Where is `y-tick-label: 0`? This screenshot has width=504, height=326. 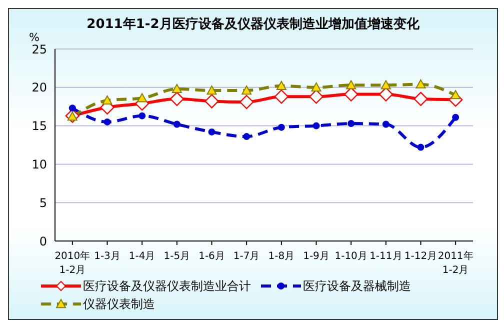 y-tick-label: 0 is located at coordinates (43, 241).